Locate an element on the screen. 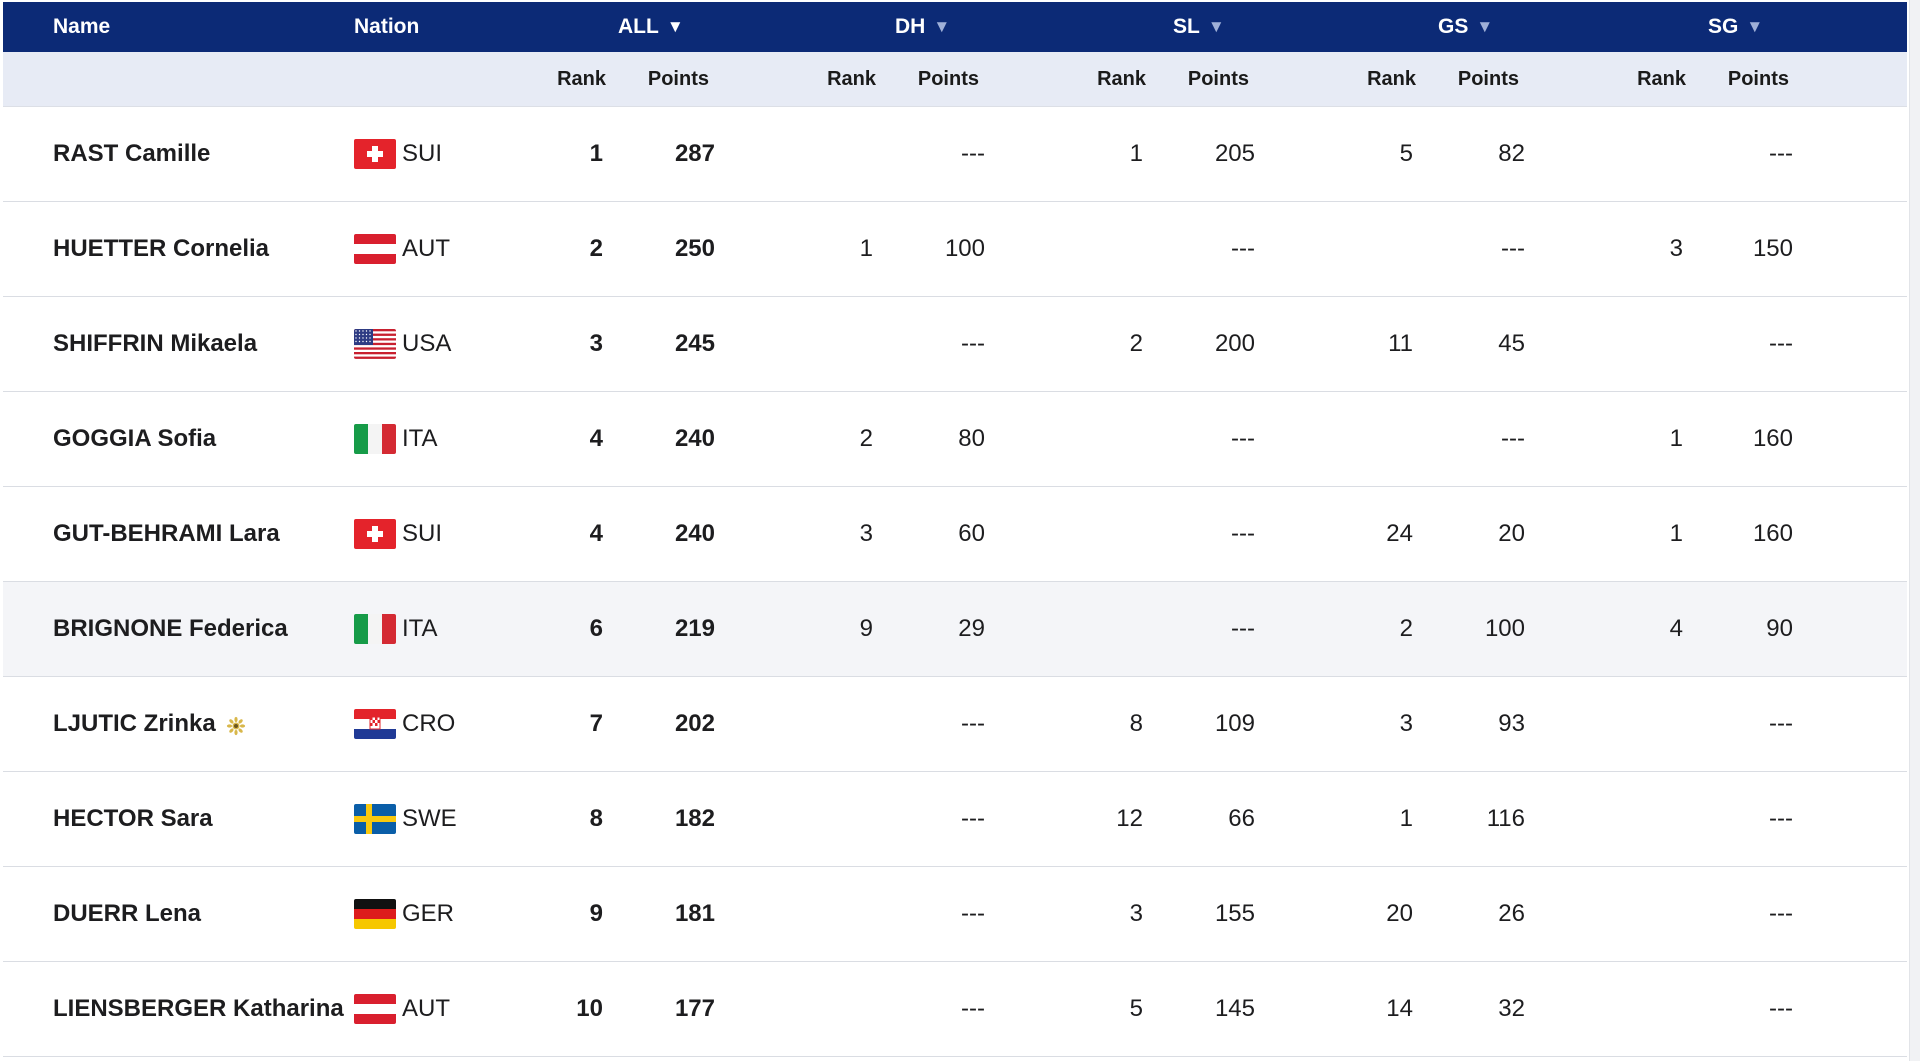  athlete-name-text: GUT-BEHRAMI Lara is located at coordinates (166, 533).